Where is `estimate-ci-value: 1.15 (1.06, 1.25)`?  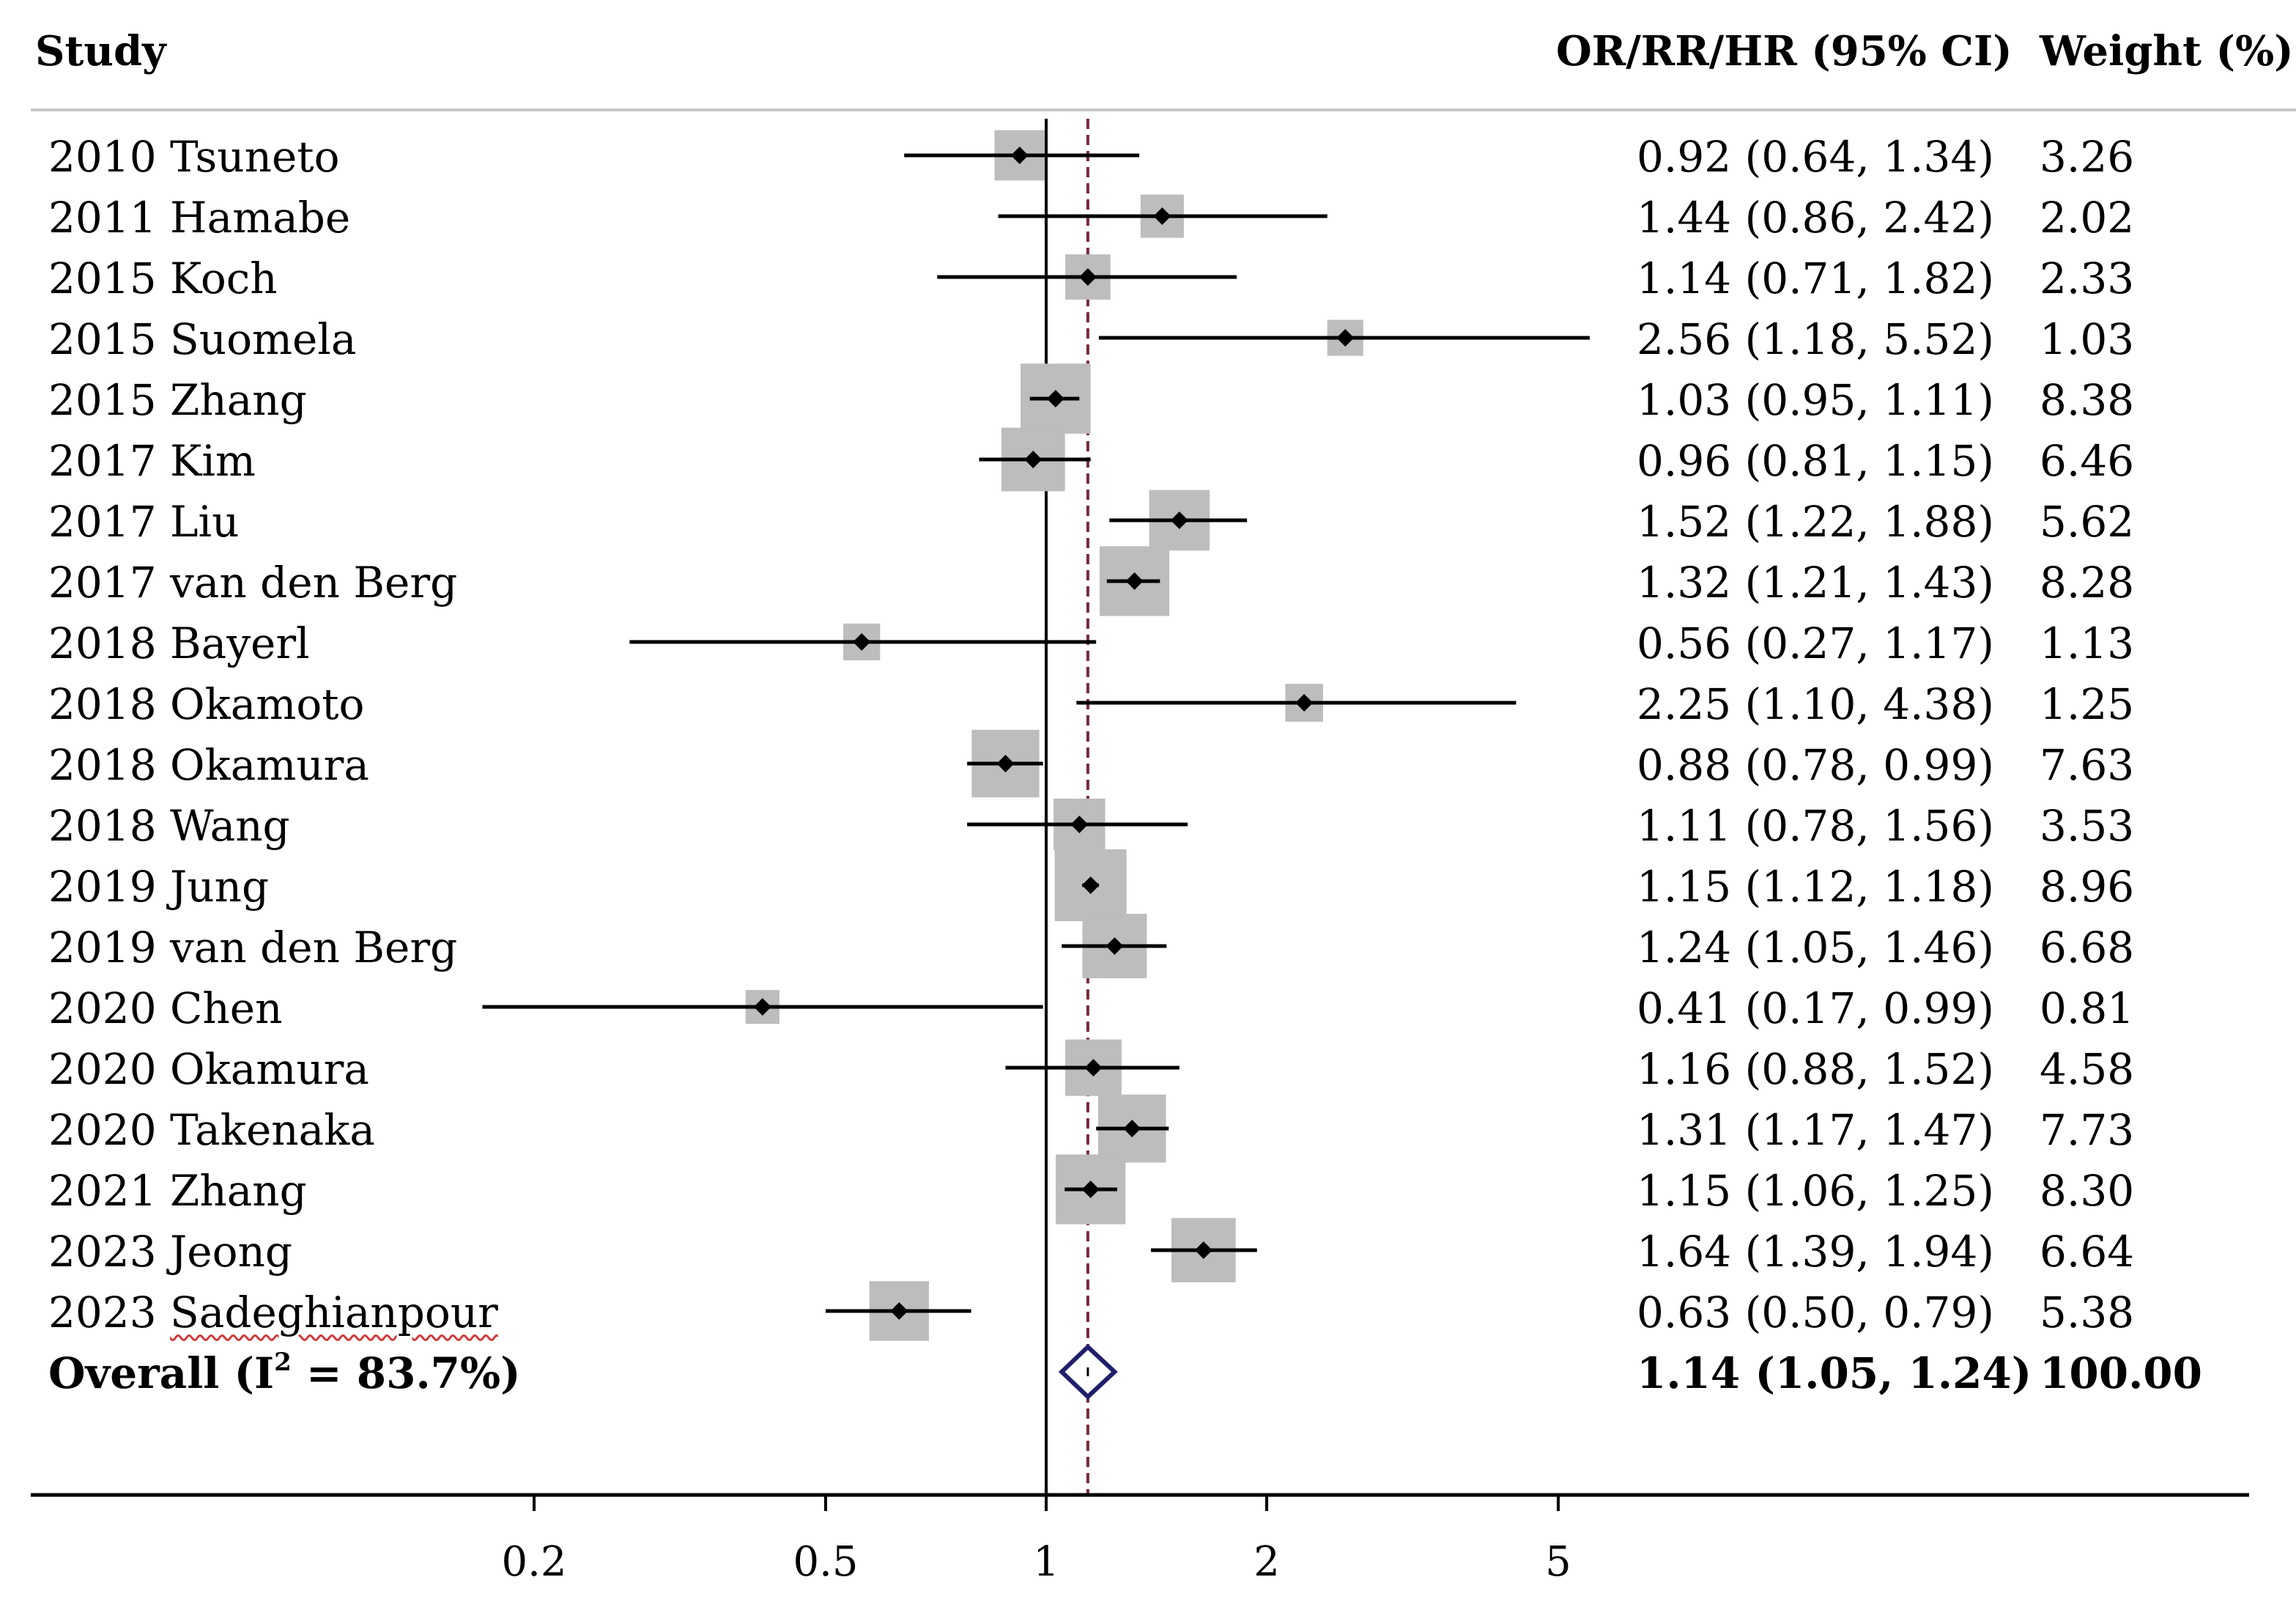 estimate-ci-value: 1.15 (1.06, 1.25) is located at coordinates (1815, 1191).